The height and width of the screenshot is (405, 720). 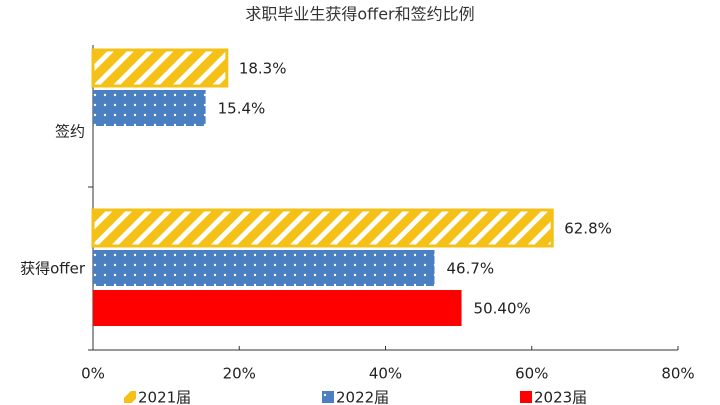 I want to click on y-tick-label: 获得offer, so click(x=53, y=269).